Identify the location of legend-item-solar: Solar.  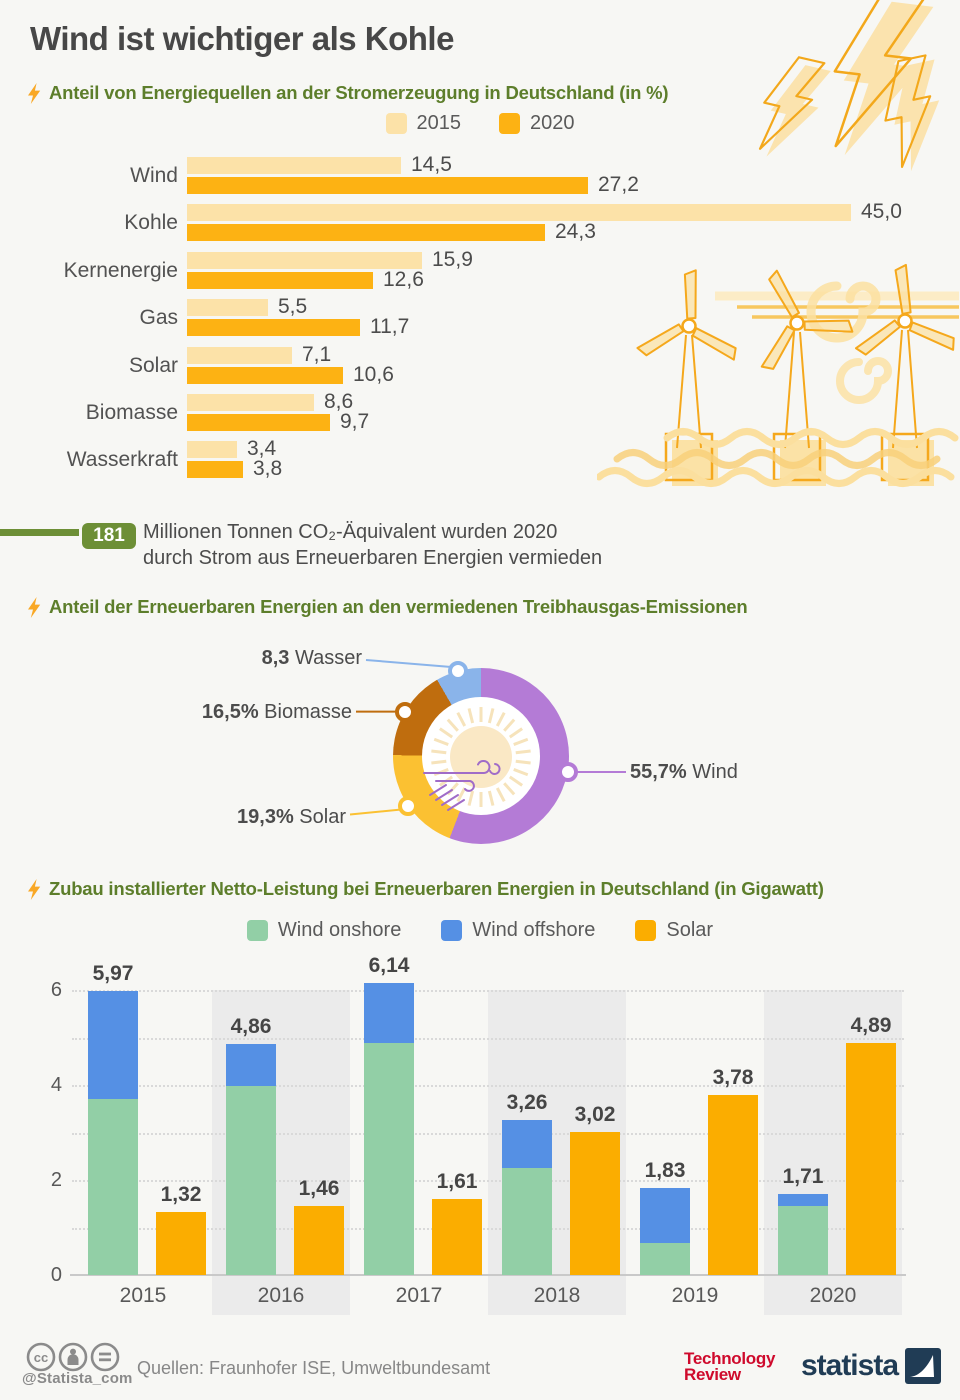
(674, 930).